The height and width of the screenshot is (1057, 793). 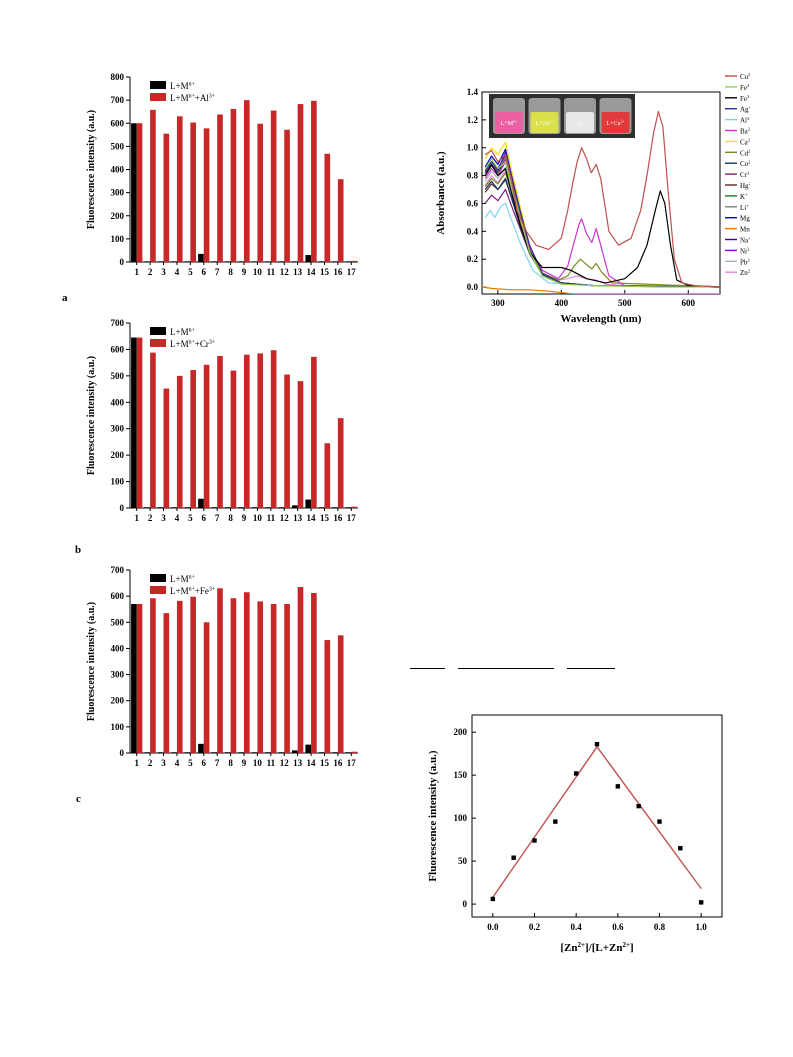 What do you see at coordinates (473, 287) in the screenshot?
I see `y-tick-label: 0.0` at bounding box center [473, 287].